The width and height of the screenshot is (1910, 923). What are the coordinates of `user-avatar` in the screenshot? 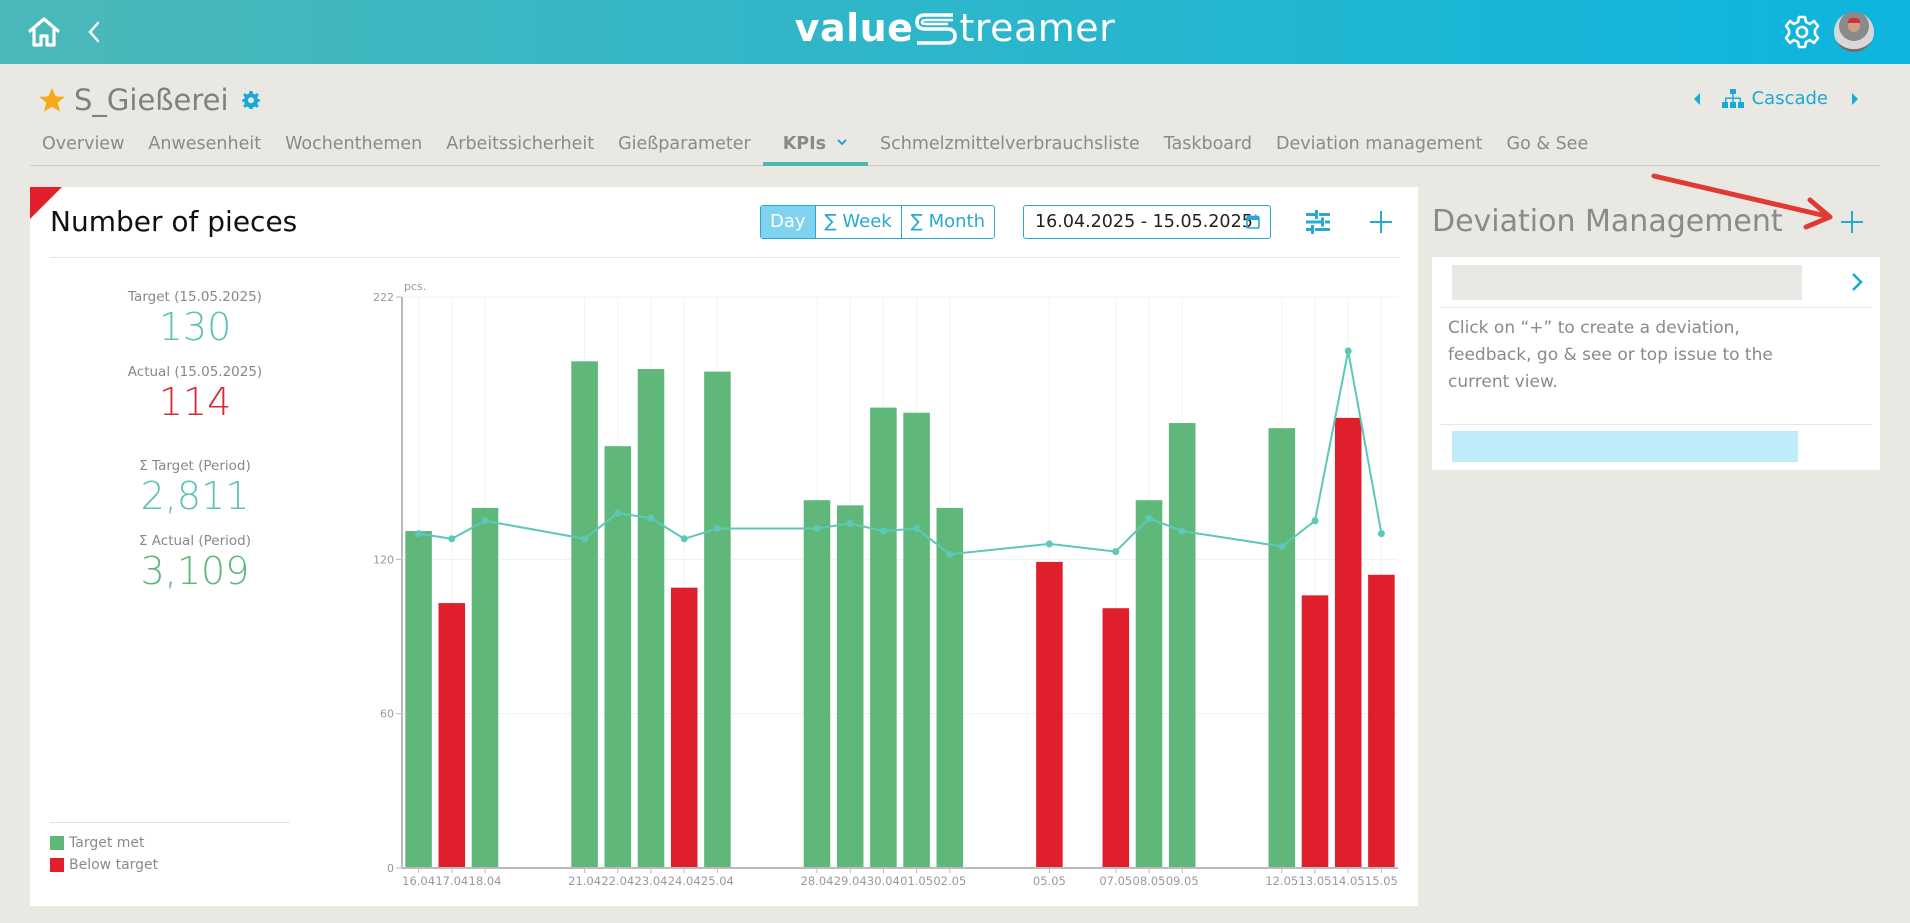 It's located at (1854, 32).